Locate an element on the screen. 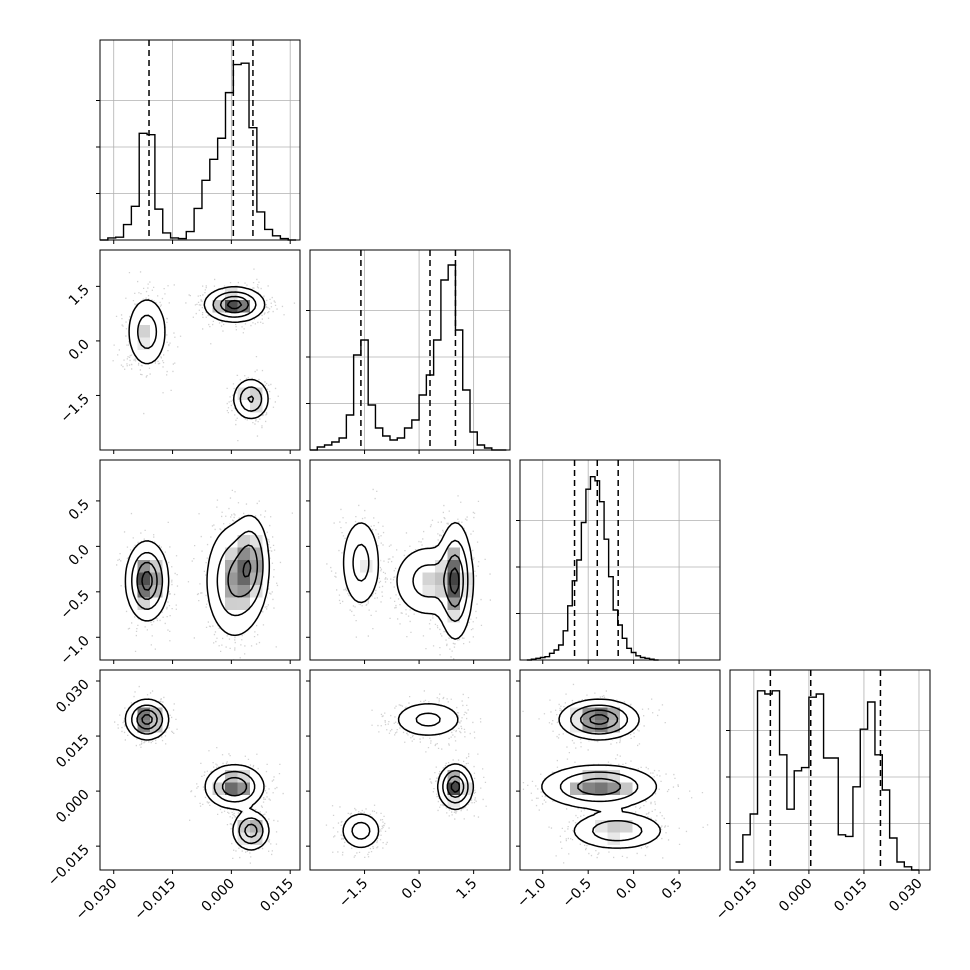  y-tick-label: 0.015 is located at coordinates (73, 752).